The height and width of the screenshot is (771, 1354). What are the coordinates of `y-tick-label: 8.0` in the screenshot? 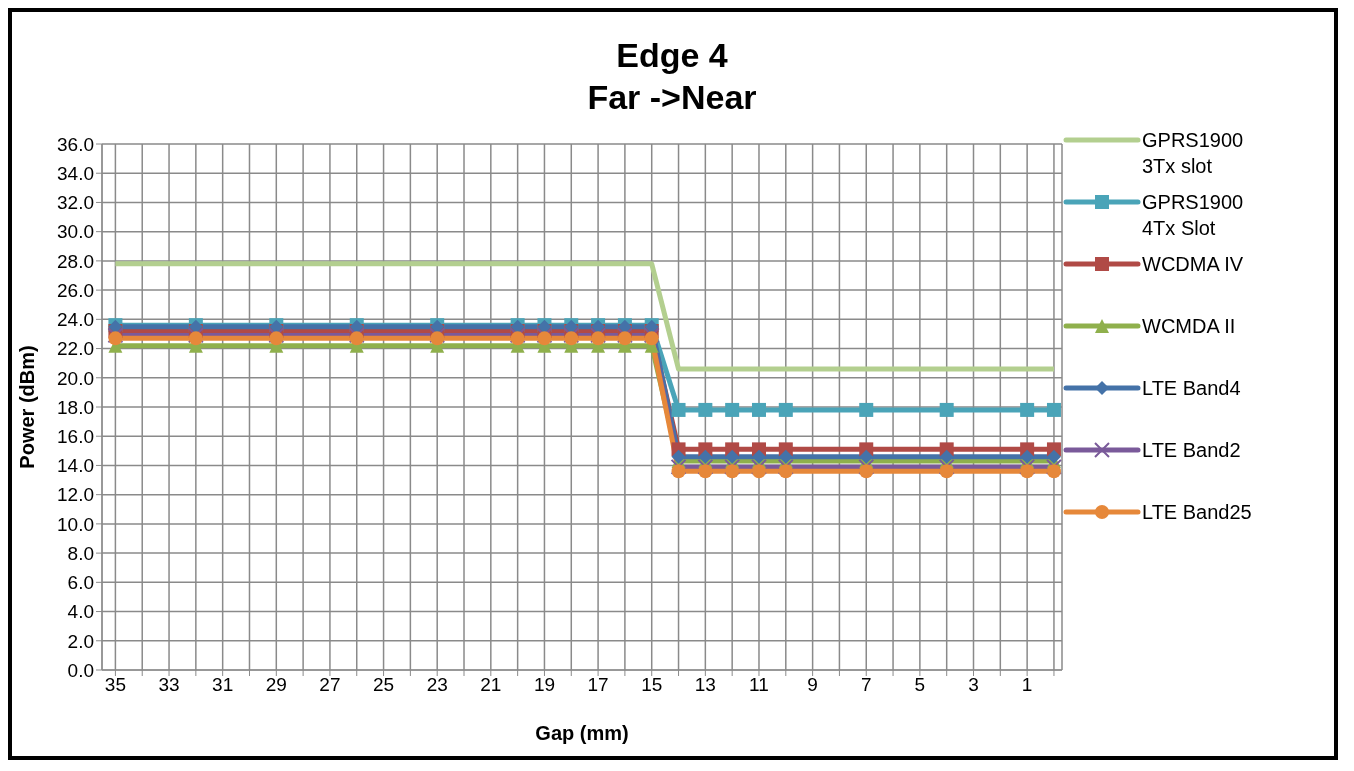 It's located at (80, 553).